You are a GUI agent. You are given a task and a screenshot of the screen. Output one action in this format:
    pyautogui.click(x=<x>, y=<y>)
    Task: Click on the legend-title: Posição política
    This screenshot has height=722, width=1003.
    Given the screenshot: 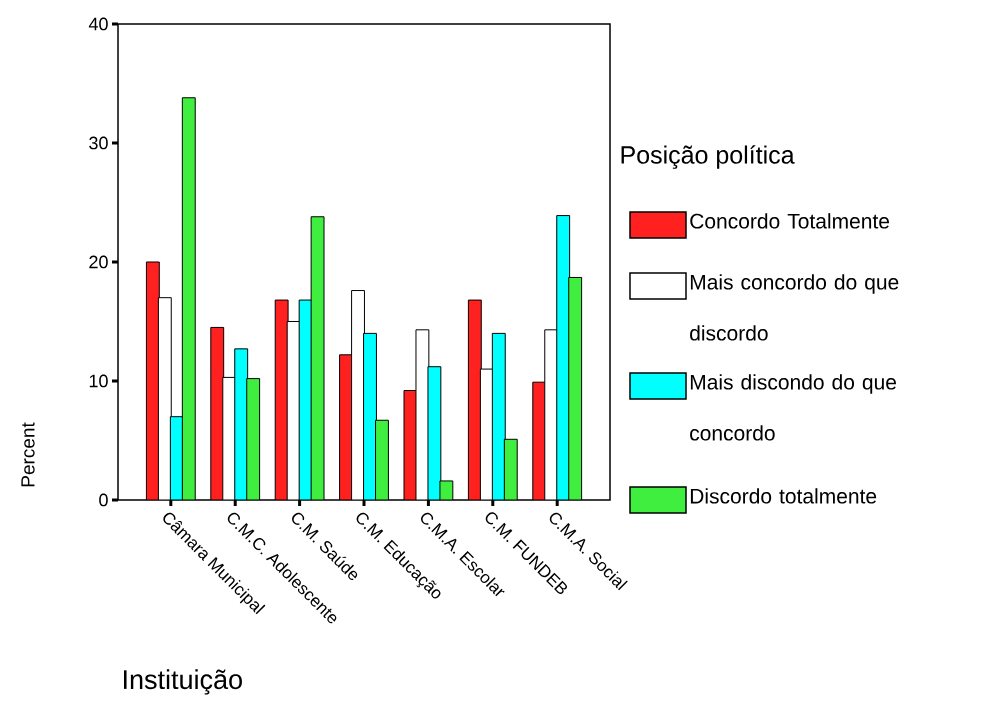 What is the action you would take?
    pyautogui.click(x=708, y=157)
    